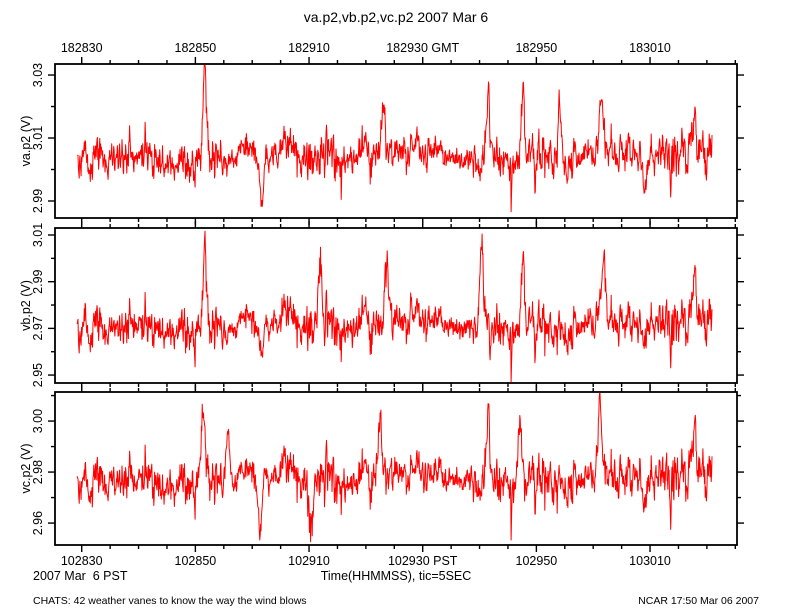 The image size is (792, 612). I want to click on footer-timestamp: NCAR 17:50 Mar 06 2007, so click(698, 601).